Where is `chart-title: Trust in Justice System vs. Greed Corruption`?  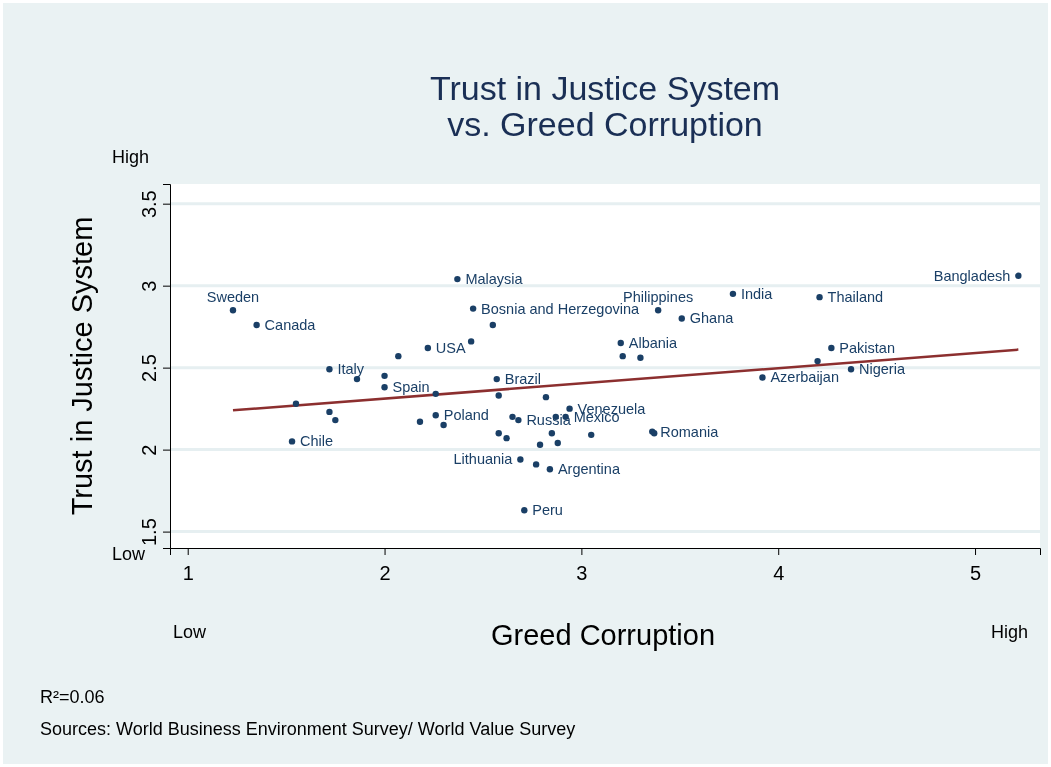 chart-title: Trust in Justice System vs. Greed Corruption is located at coordinates (605, 106).